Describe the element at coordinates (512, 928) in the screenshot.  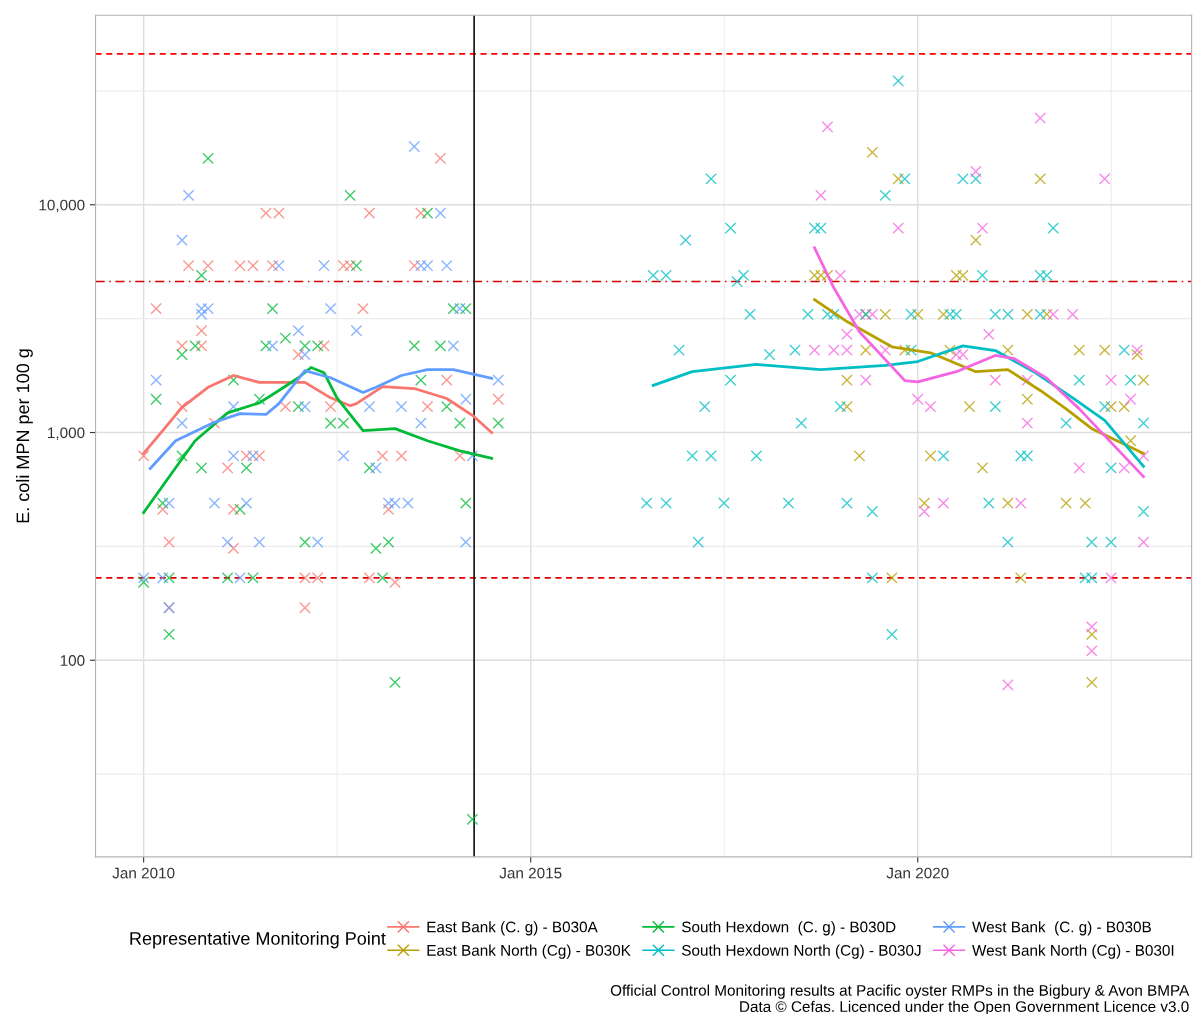
I see `legend-label: East Bank (C. g) - B030A` at that location.